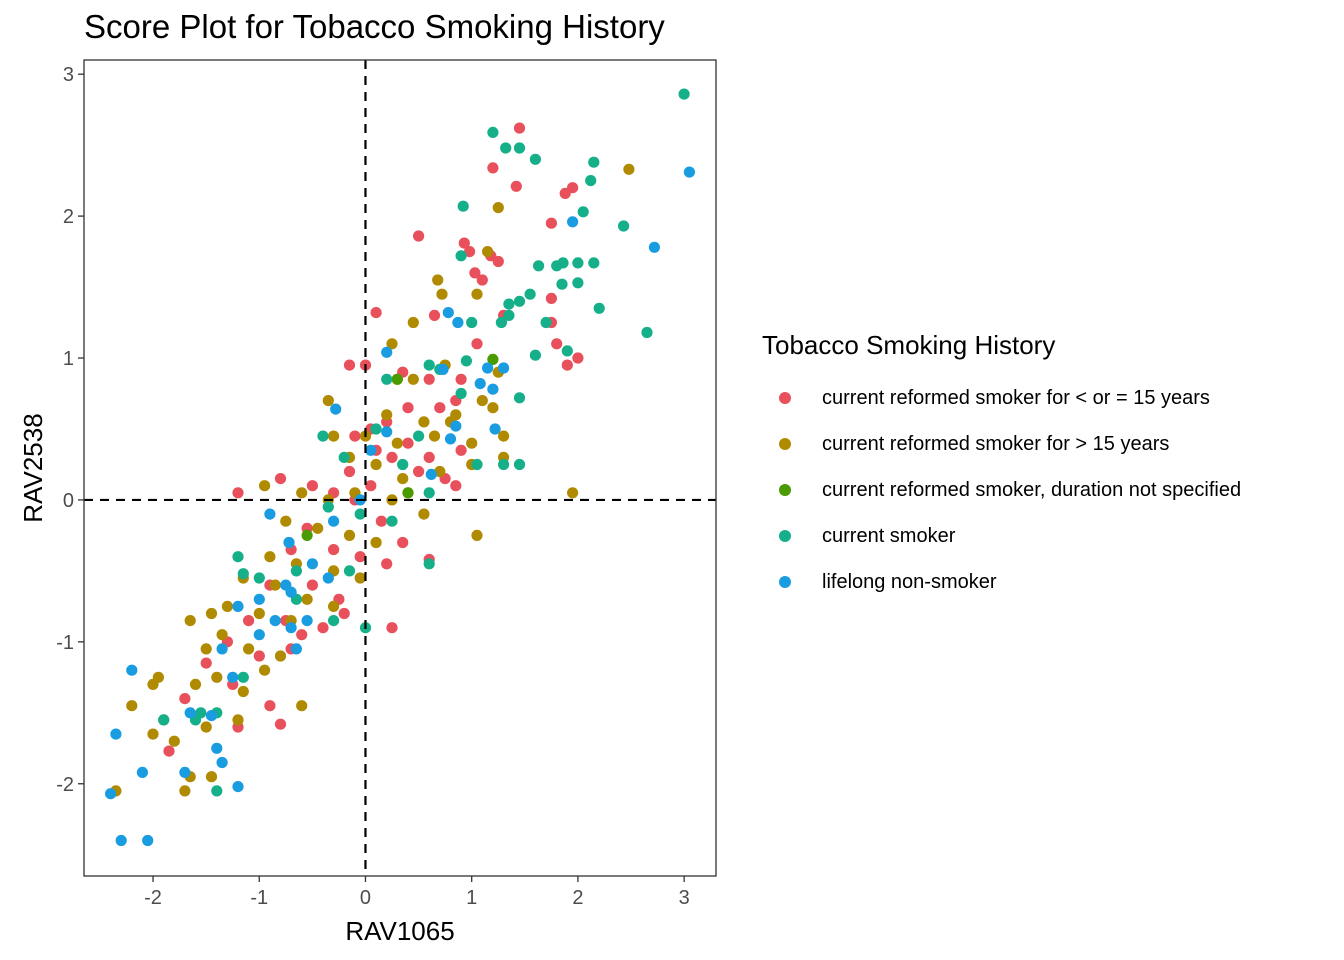 This screenshot has width=1344, height=960. What do you see at coordinates (65, 643) in the screenshot?
I see `y-tick-label: -1` at bounding box center [65, 643].